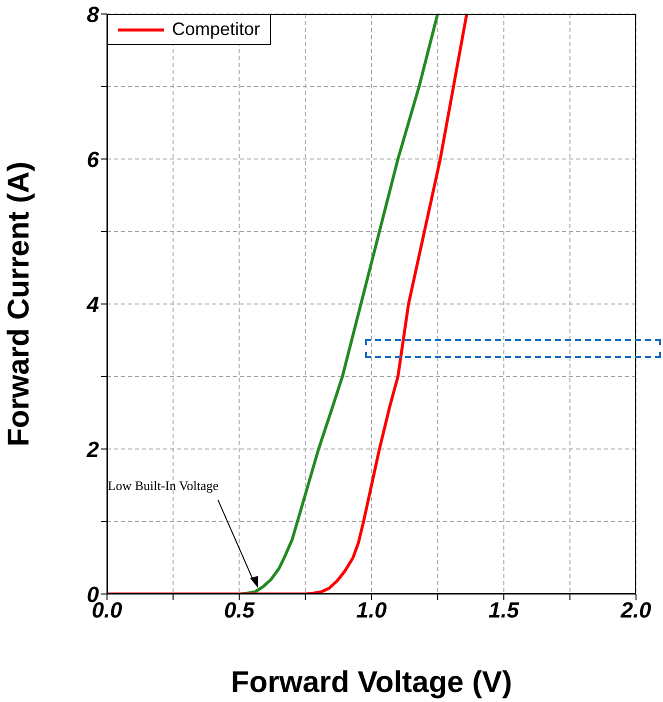 The image size is (663, 702). What do you see at coordinates (93, 14) in the screenshot?
I see `y-tick-label: 8` at bounding box center [93, 14].